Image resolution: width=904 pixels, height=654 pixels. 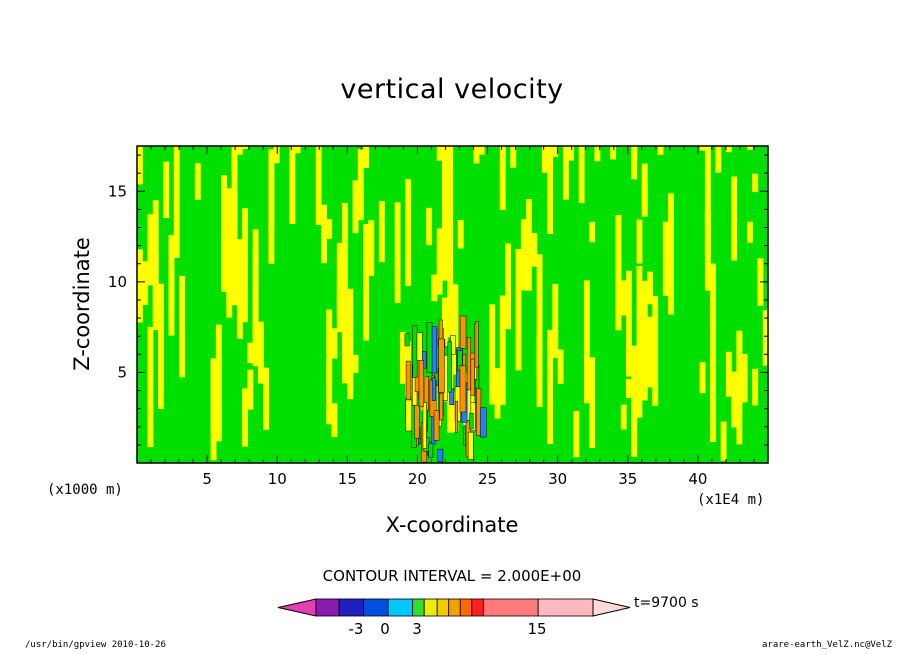 I want to click on x-tick-label: 25, so click(x=487, y=479).